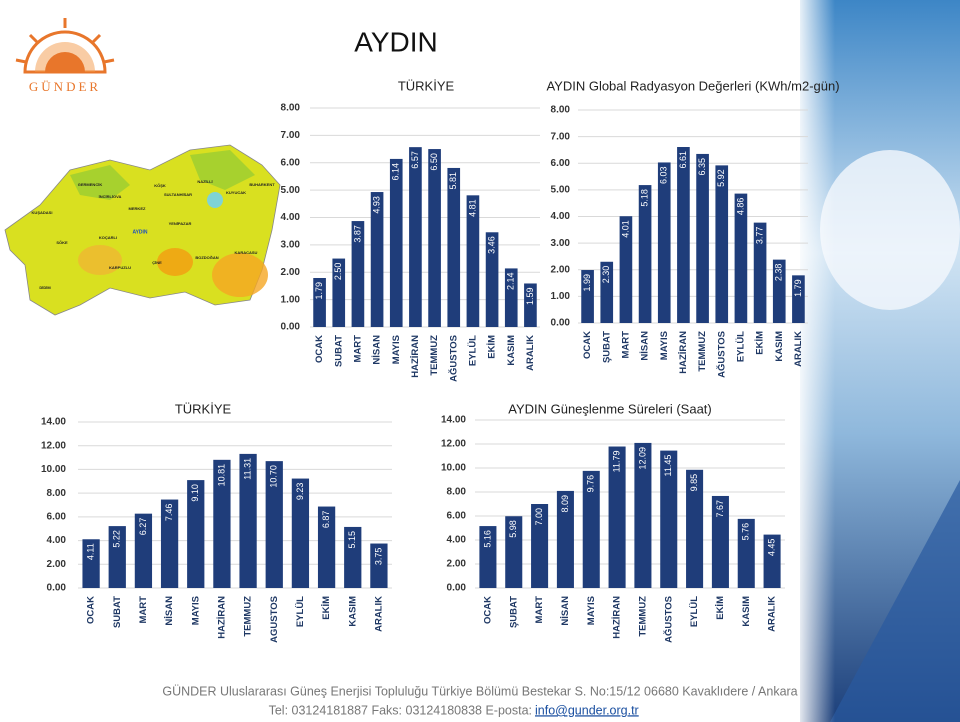 The width and height of the screenshot is (960, 722). What do you see at coordinates (587, 710) in the screenshot?
I see `footer-email: info@gunder.org.tr` at bounding box center [587, 710].